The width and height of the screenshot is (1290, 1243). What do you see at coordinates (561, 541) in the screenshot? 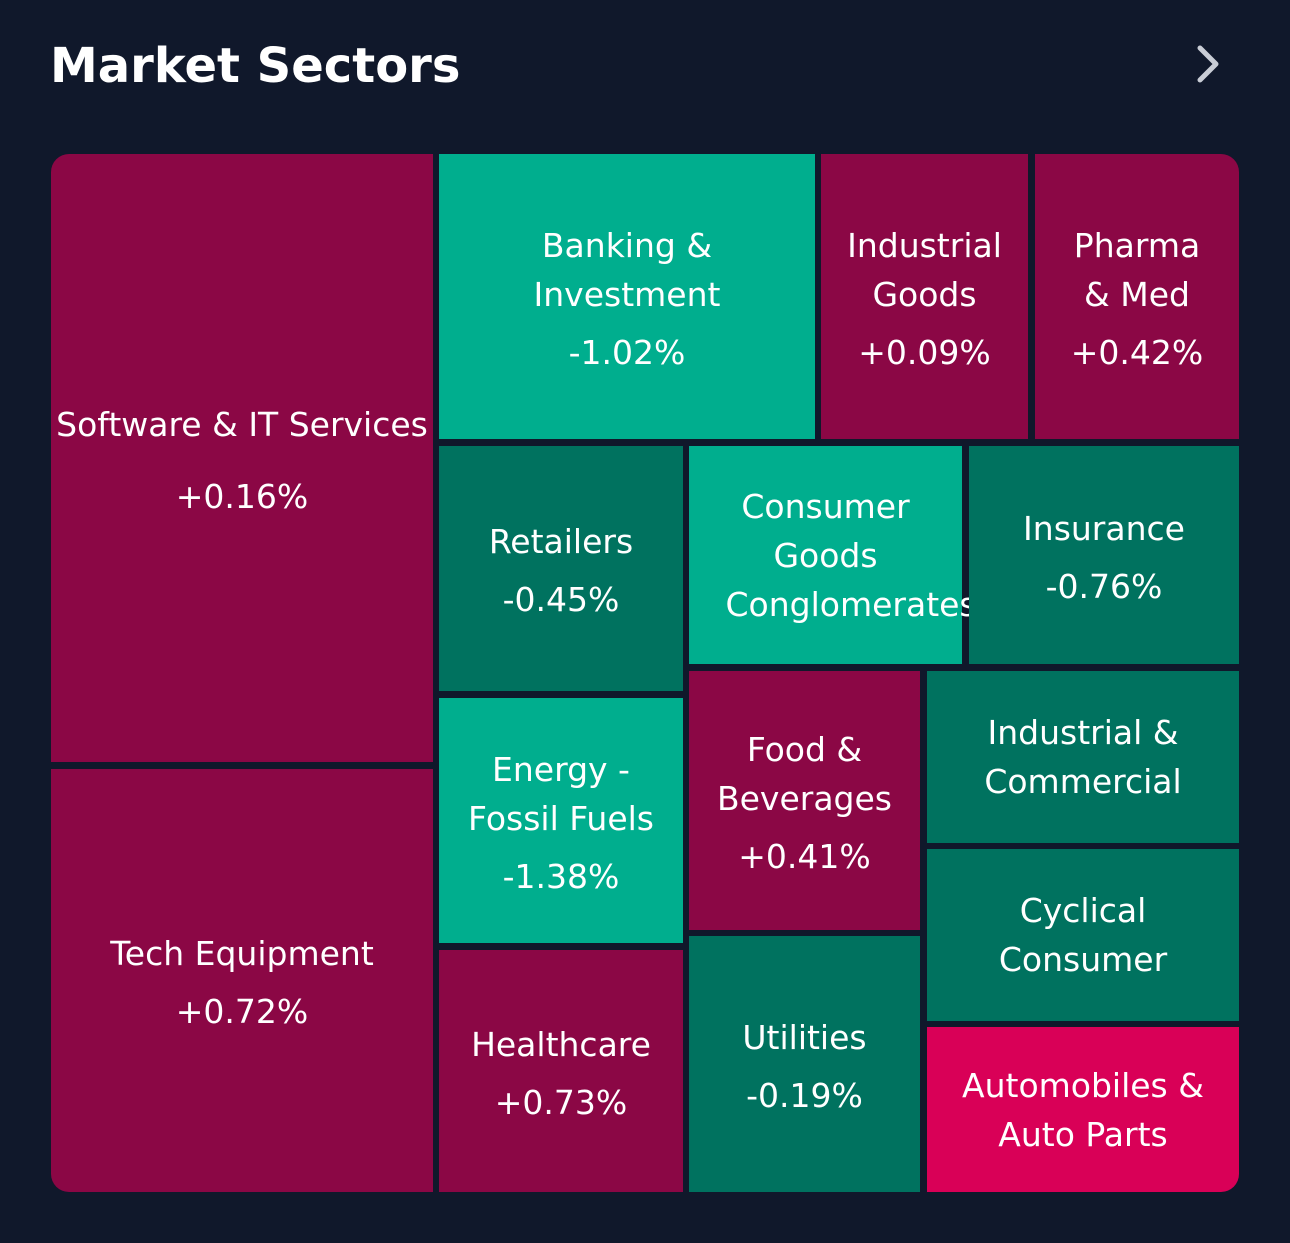
I see `sector-name: Retailers` at bounding box center [561, 541].